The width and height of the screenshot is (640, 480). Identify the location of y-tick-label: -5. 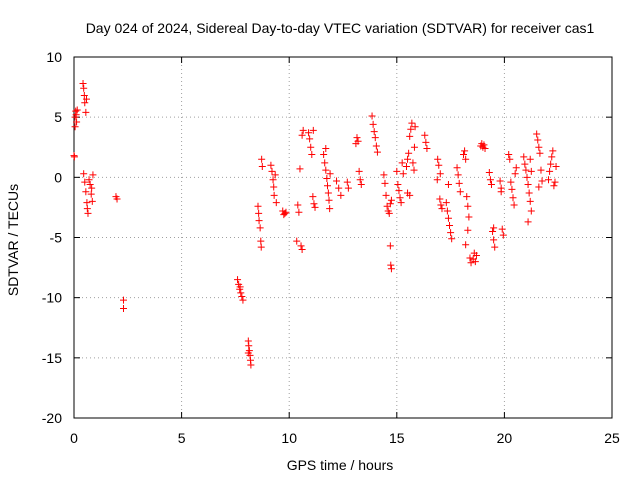
(56, 238).